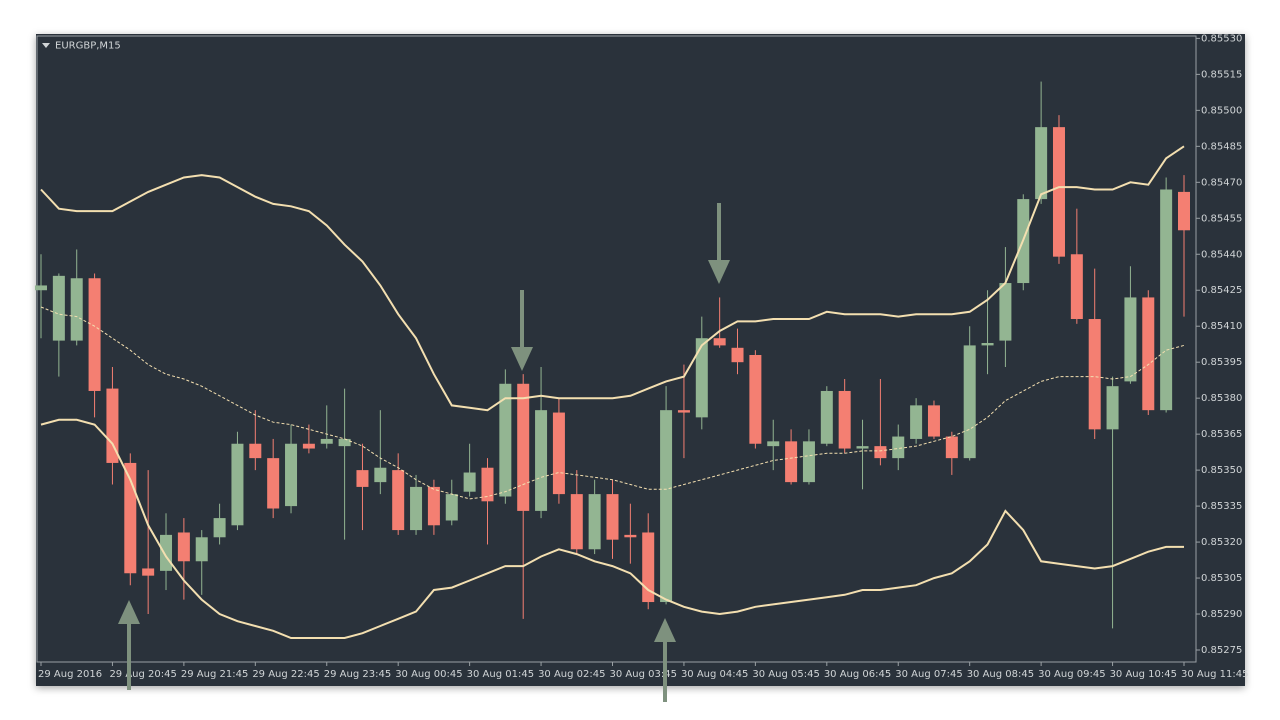 The height and width of the screenshot is (720, 1280). I want to click on x-tick-label: 30 Aug 09:45, so click(1071, 674).